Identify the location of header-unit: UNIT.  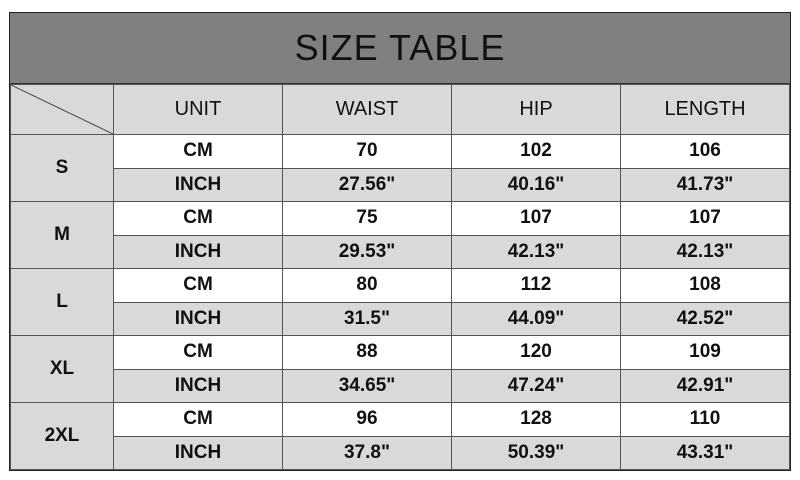
(198, 109).